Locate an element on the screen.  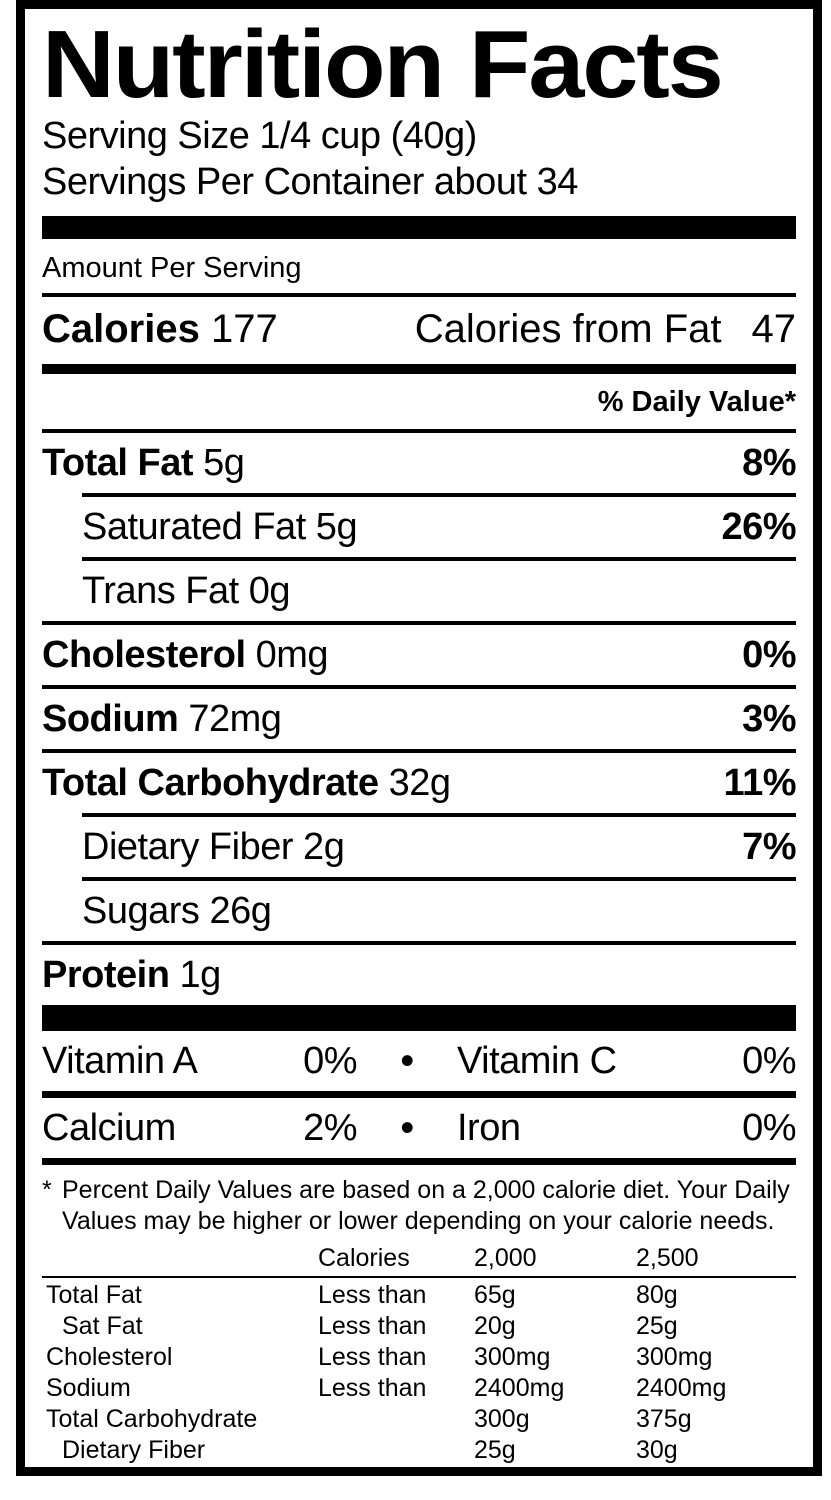
nutrient-name: Total Carbohydrate is located at coordinates (210, 783).